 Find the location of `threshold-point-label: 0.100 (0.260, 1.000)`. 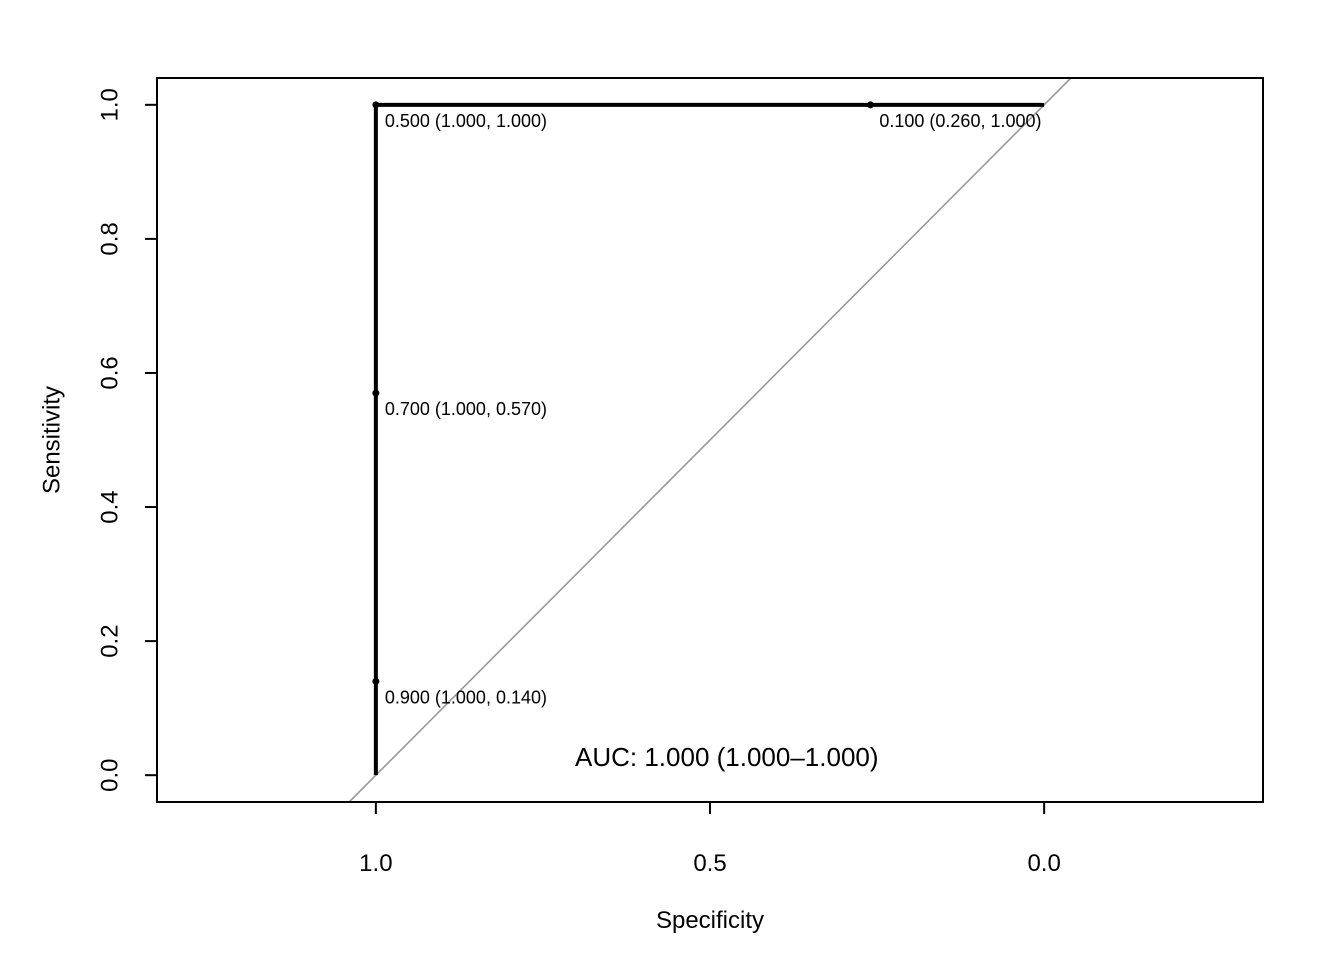

threshold-point-label: 0.100 (0.260, 1.000) is located at coordinates (960, 121).